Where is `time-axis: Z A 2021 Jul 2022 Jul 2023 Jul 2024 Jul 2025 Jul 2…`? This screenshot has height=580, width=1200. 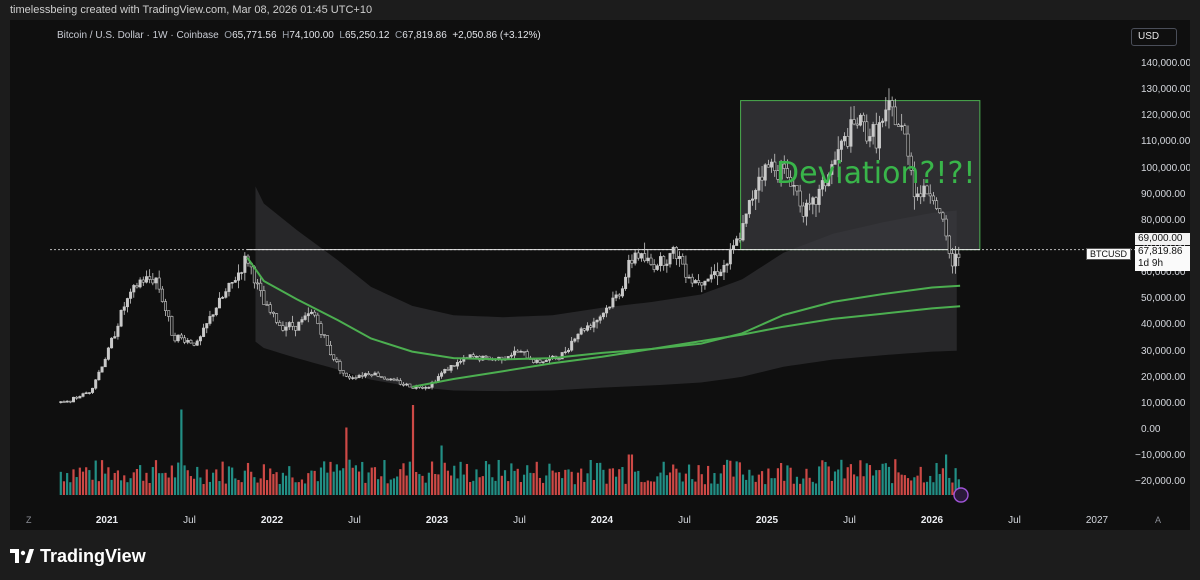
time-axis: Z A 2021 Jul 2022 Jul 2023 Jul 2024 Jul 2025 Jul 2… is located at coordinates (600, 521).